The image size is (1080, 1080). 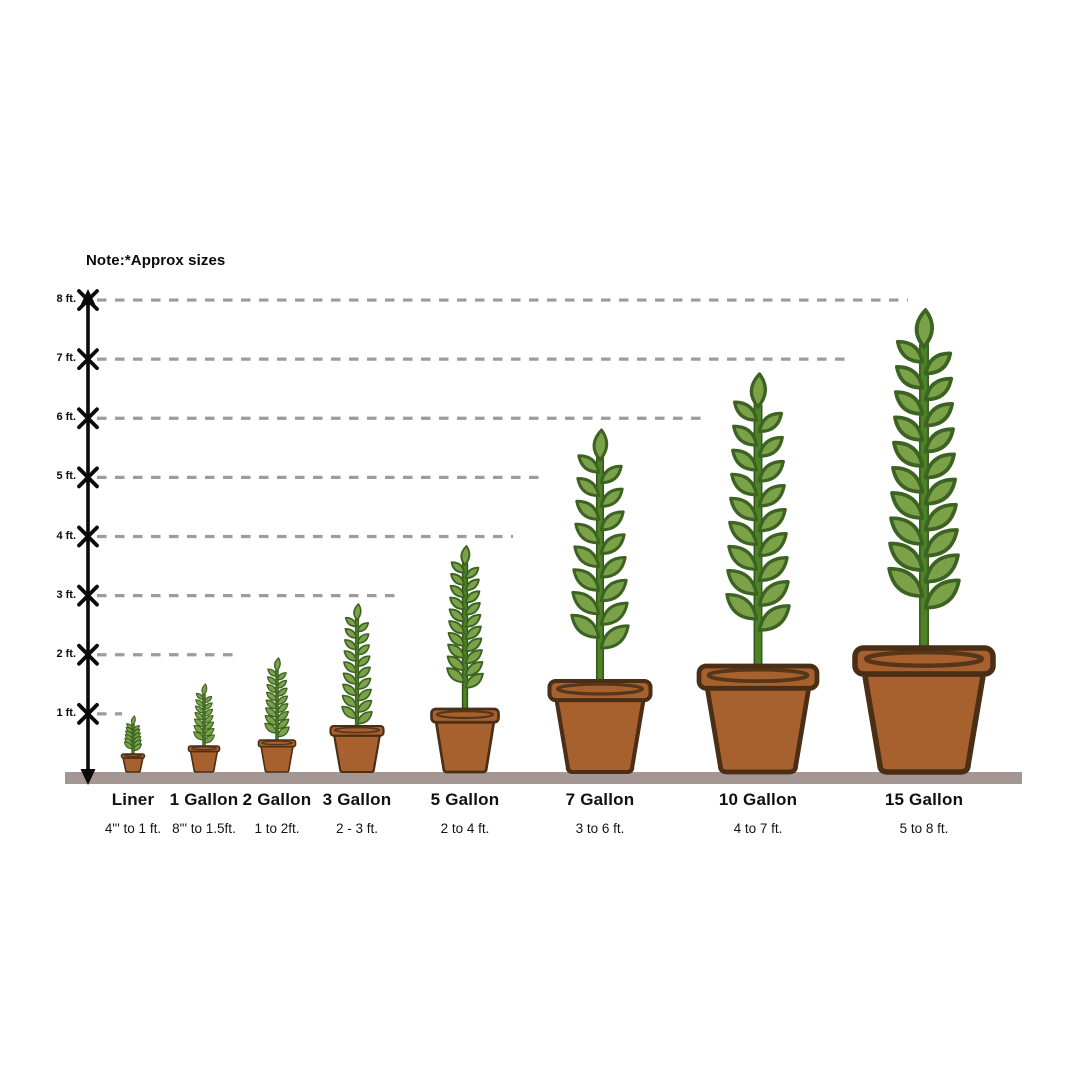 I want to click on category-name-2-gallon: 2 Gallon, so click(x=277, y=799).